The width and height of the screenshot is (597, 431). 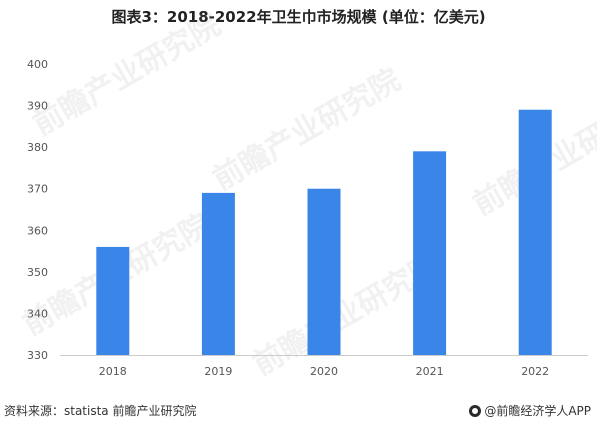 I want to click on y-tick-label: 380, so click(x=37, y=147).